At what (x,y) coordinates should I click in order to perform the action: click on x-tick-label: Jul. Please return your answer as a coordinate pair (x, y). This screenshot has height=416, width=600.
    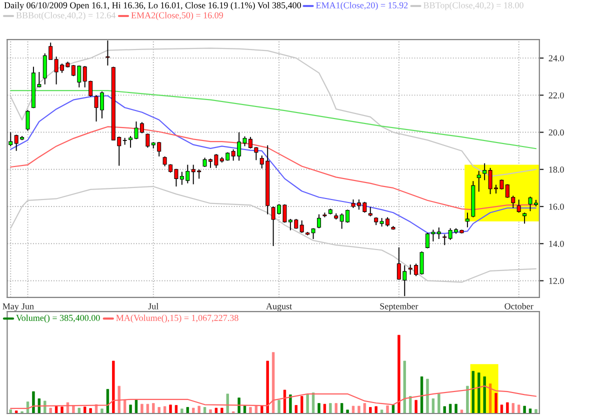
    Looking at the image, I should click on (153, 306).